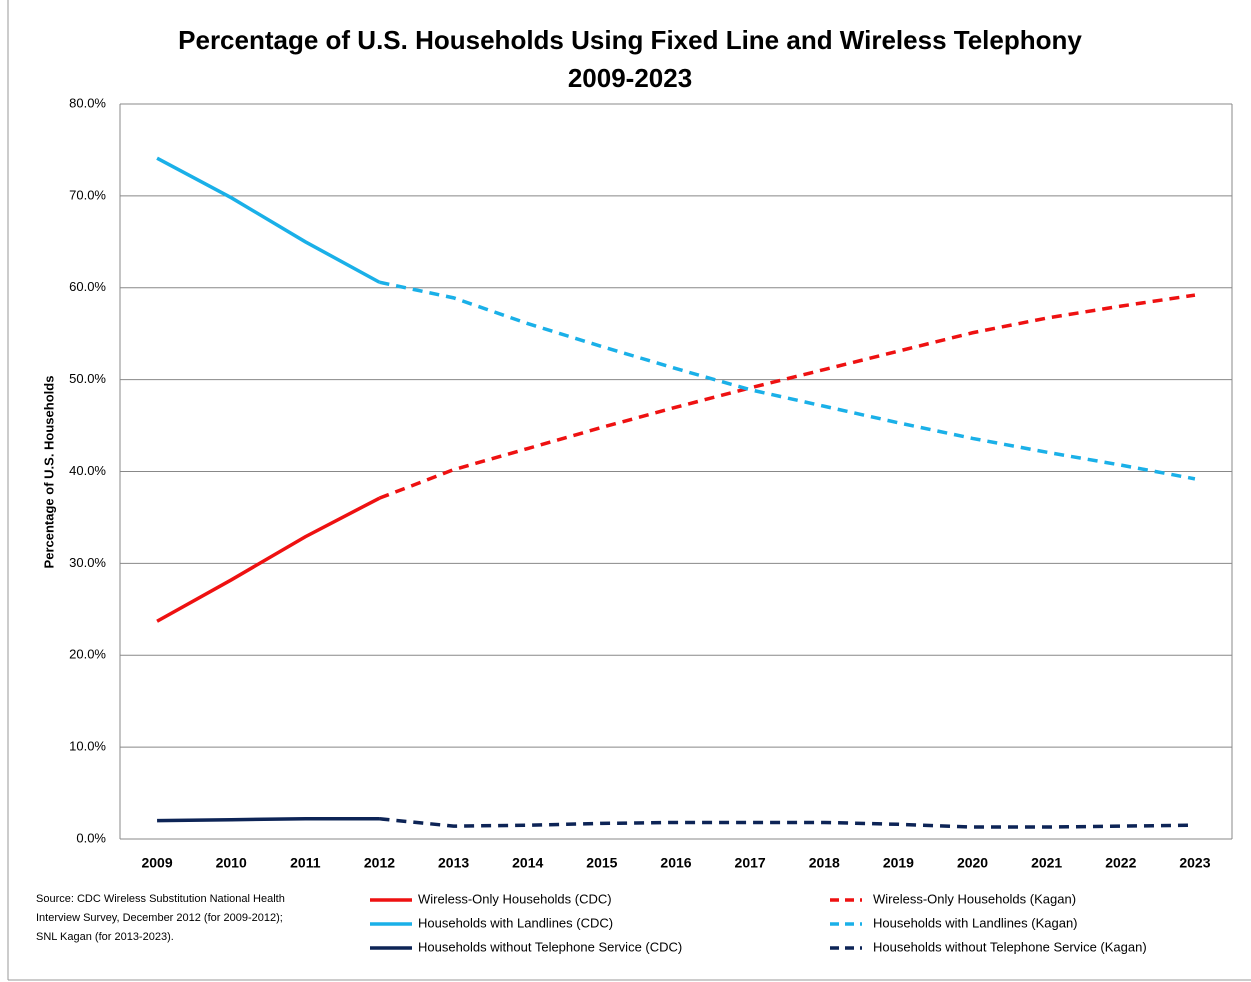 The width and height of the screenshot is (1251, 982). What do you see at coordinates (453, 863) in the screenshot?
I see `x-tick-label: 2013` at bounding box center [453, 863].